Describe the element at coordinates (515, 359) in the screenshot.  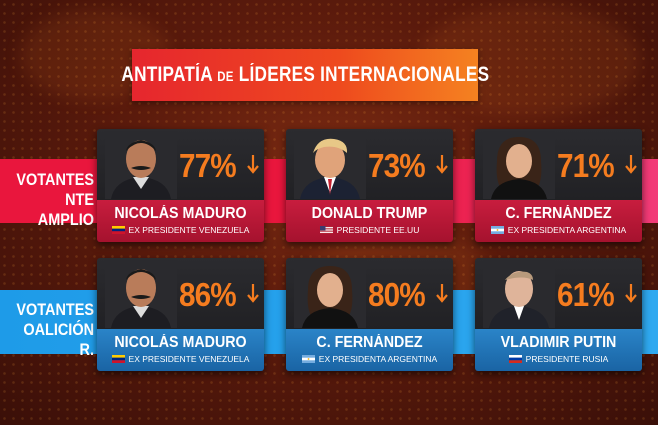
I see `russia-flag-icon` at that location.